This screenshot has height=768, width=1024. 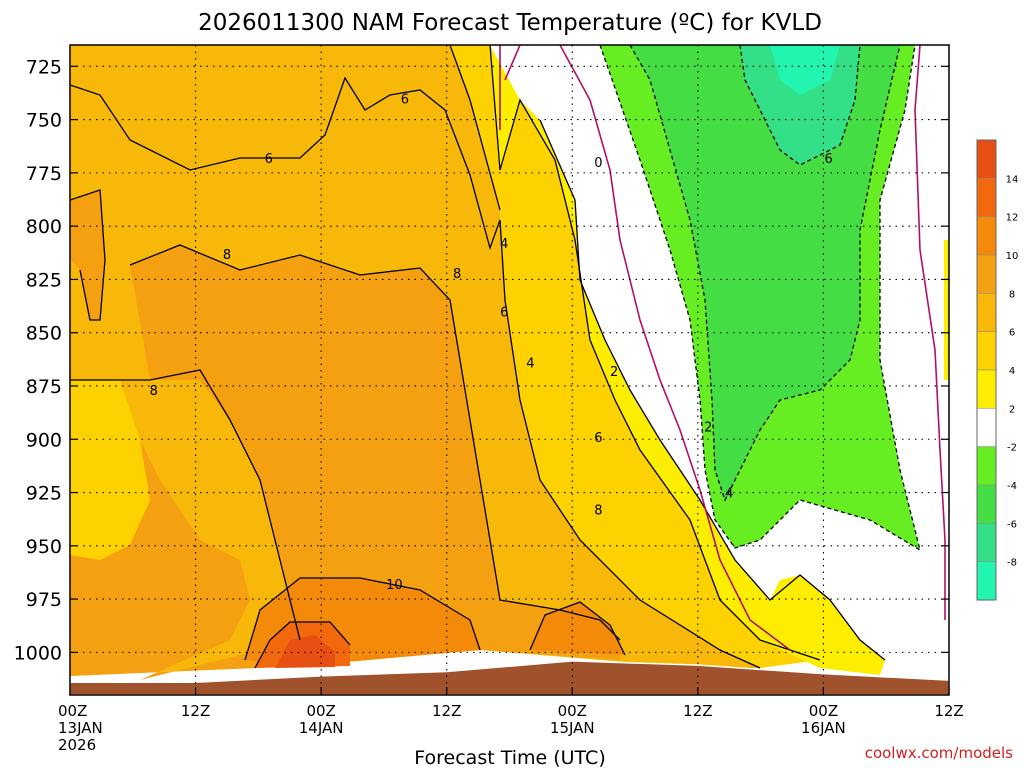 What do you see at coordinates (44, 227) in the screenshot?
I see `y-tick-label-800: 800` at bounding box center [44, 227].